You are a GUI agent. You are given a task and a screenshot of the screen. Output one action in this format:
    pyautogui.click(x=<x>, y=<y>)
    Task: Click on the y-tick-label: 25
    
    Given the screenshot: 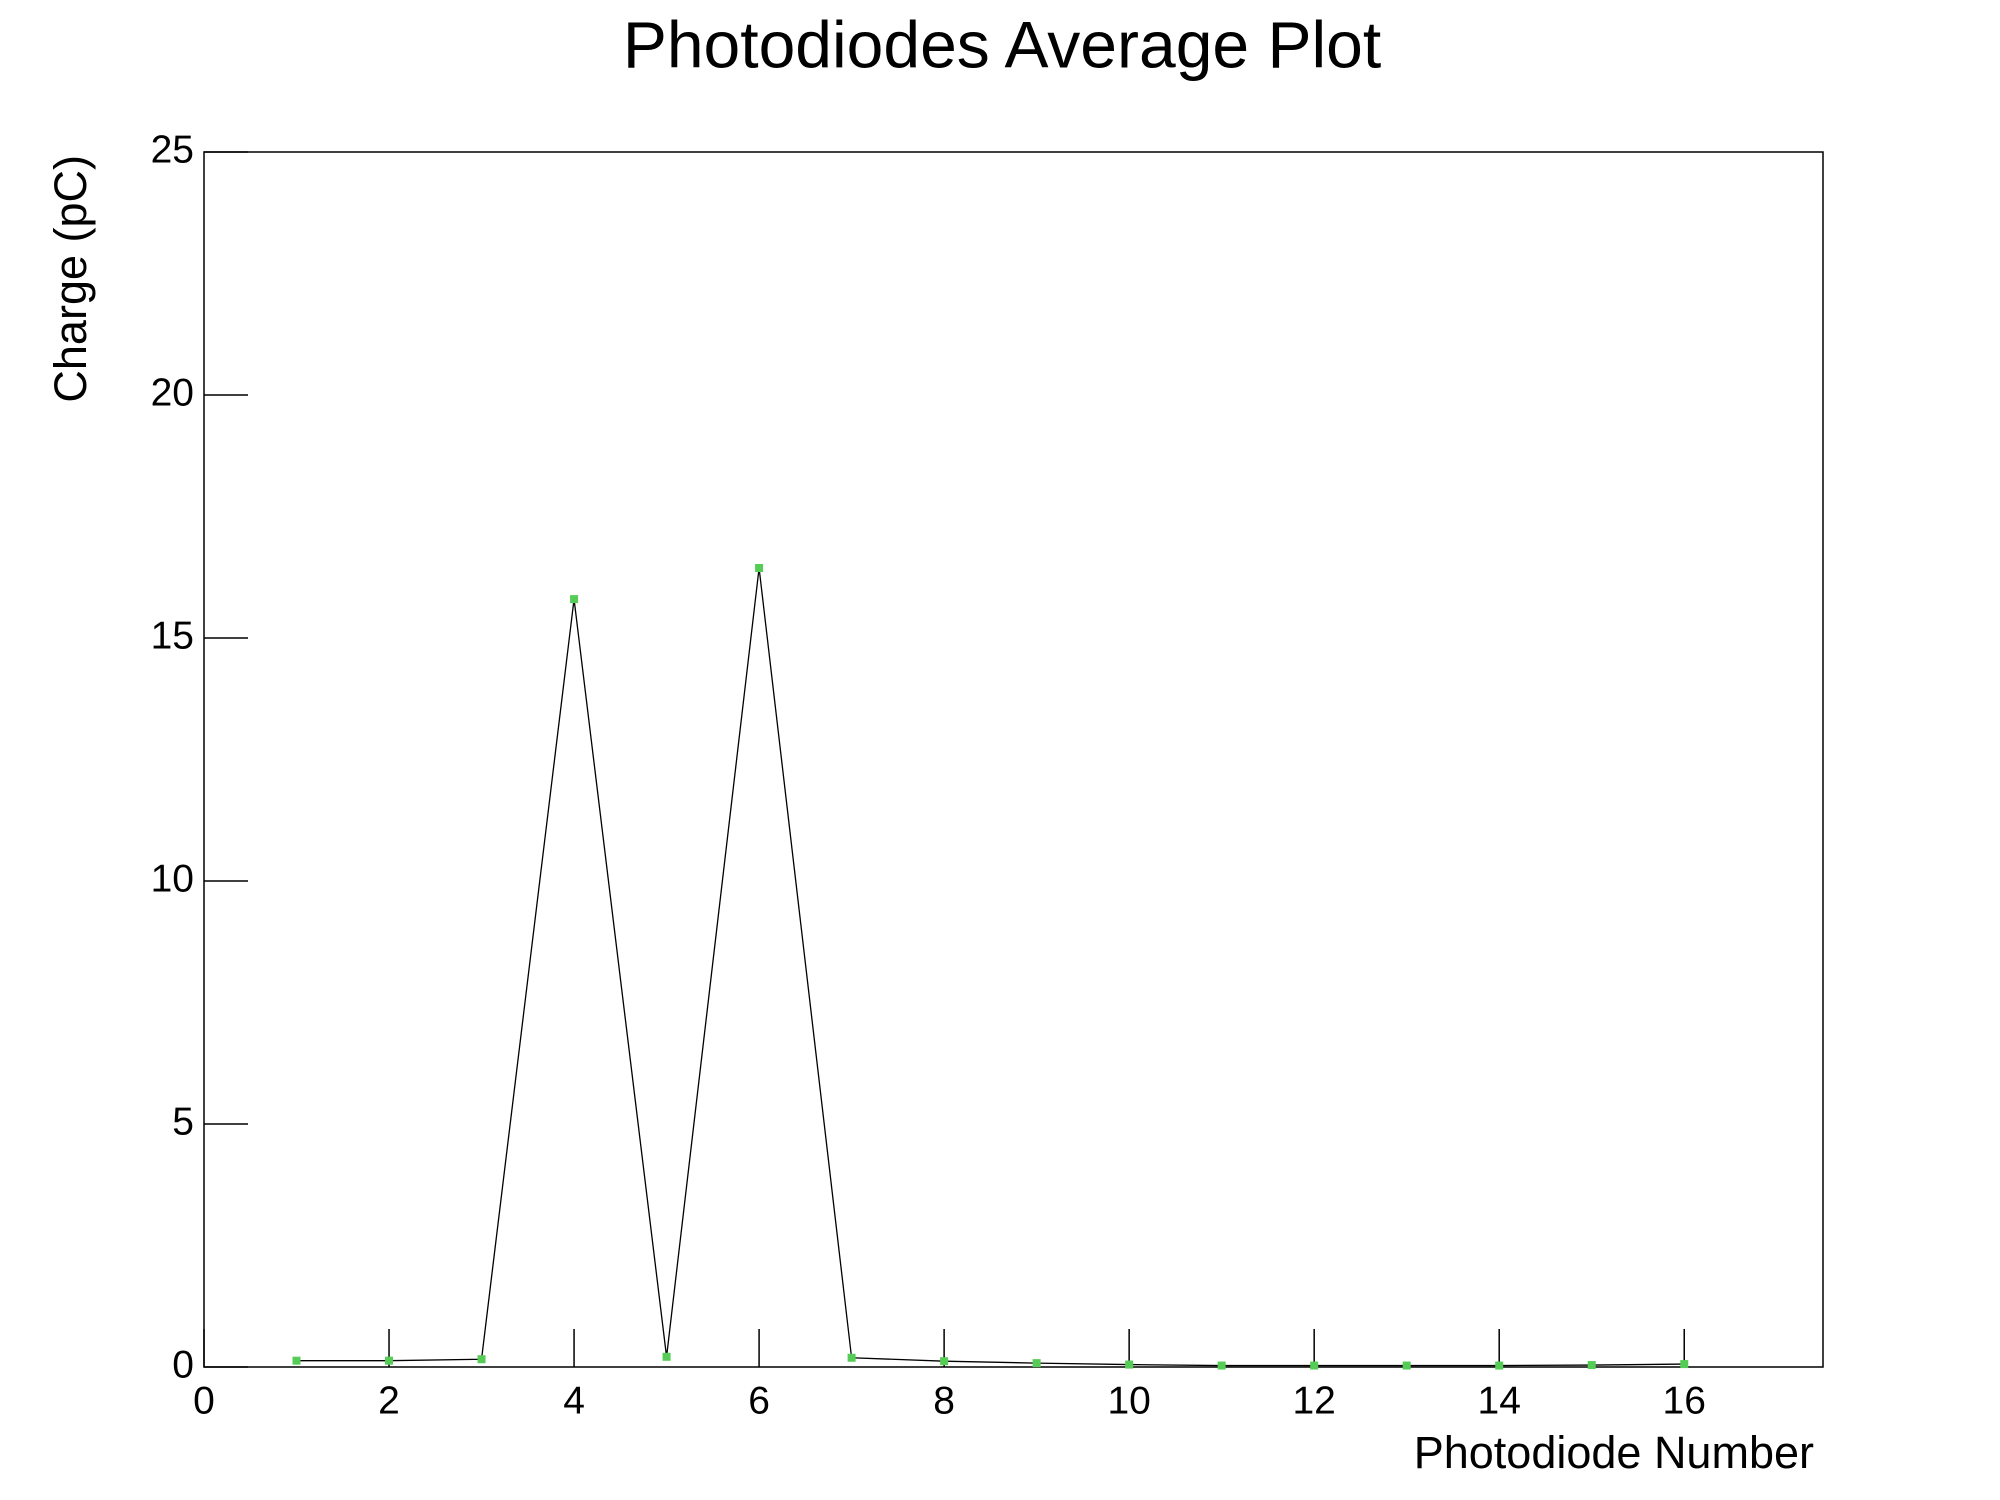 What is the action you would take?
    pyautogui.click(x=172, y=149)
    